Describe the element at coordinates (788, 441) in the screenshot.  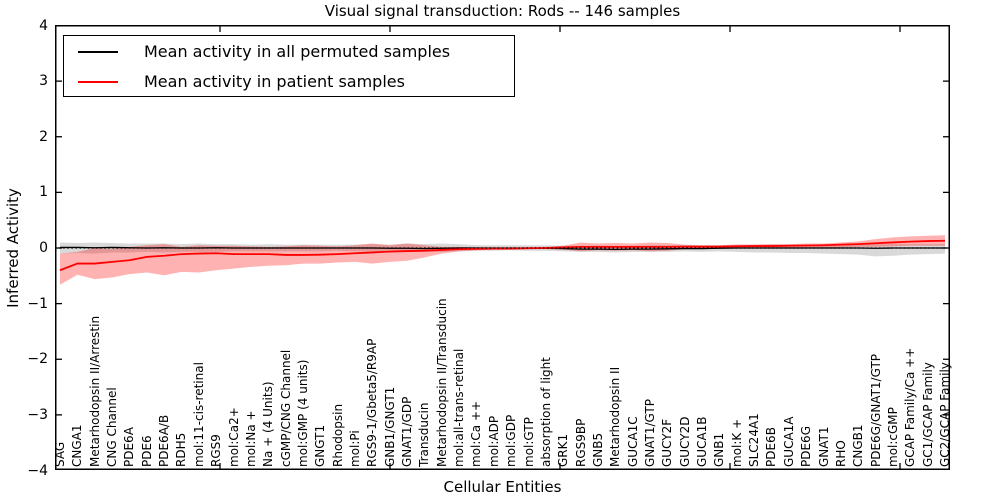
I see `x-tick-label: GUCA1A` at that location.